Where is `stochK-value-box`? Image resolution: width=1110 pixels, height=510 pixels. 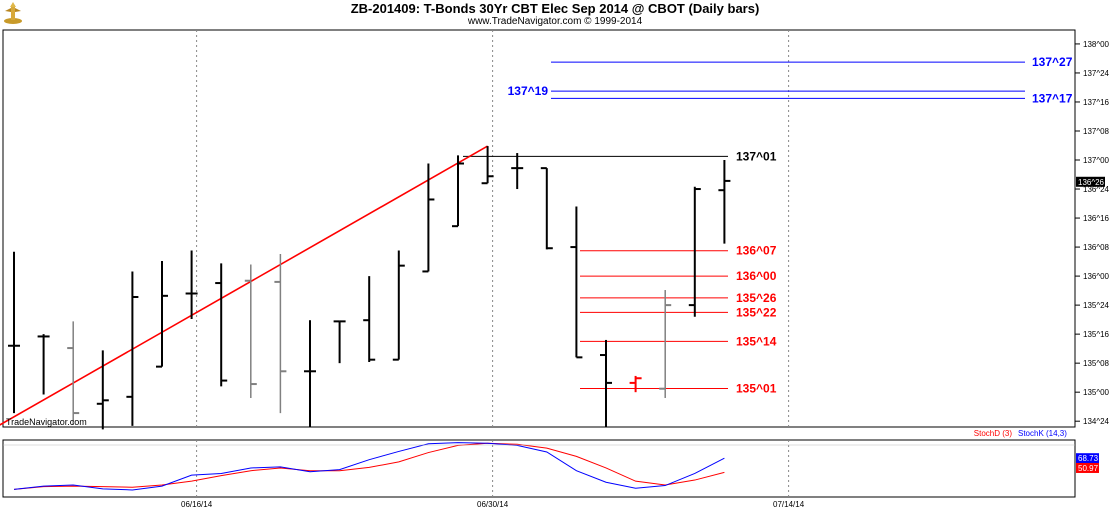
stochK-value-box is located at coordinates (1087, 458).